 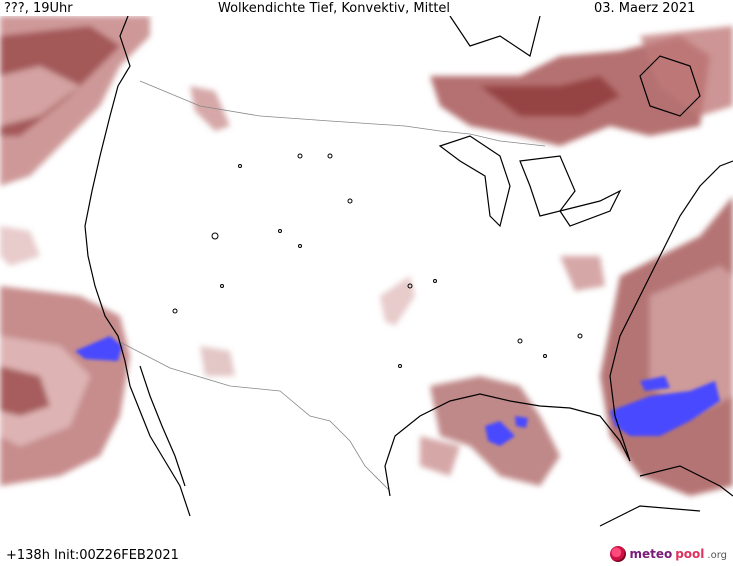 What do you see at coordinates (717, 555) in the screenshot?
I see `logo-text-org: .org` at bounding box center [717, 555].